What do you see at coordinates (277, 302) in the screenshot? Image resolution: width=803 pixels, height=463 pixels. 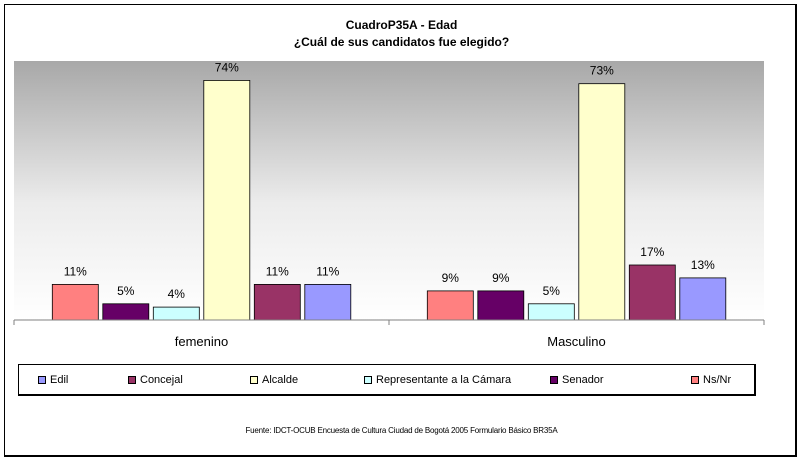 I see `bar-concejal-femenino` at bounding box center [277, 302].